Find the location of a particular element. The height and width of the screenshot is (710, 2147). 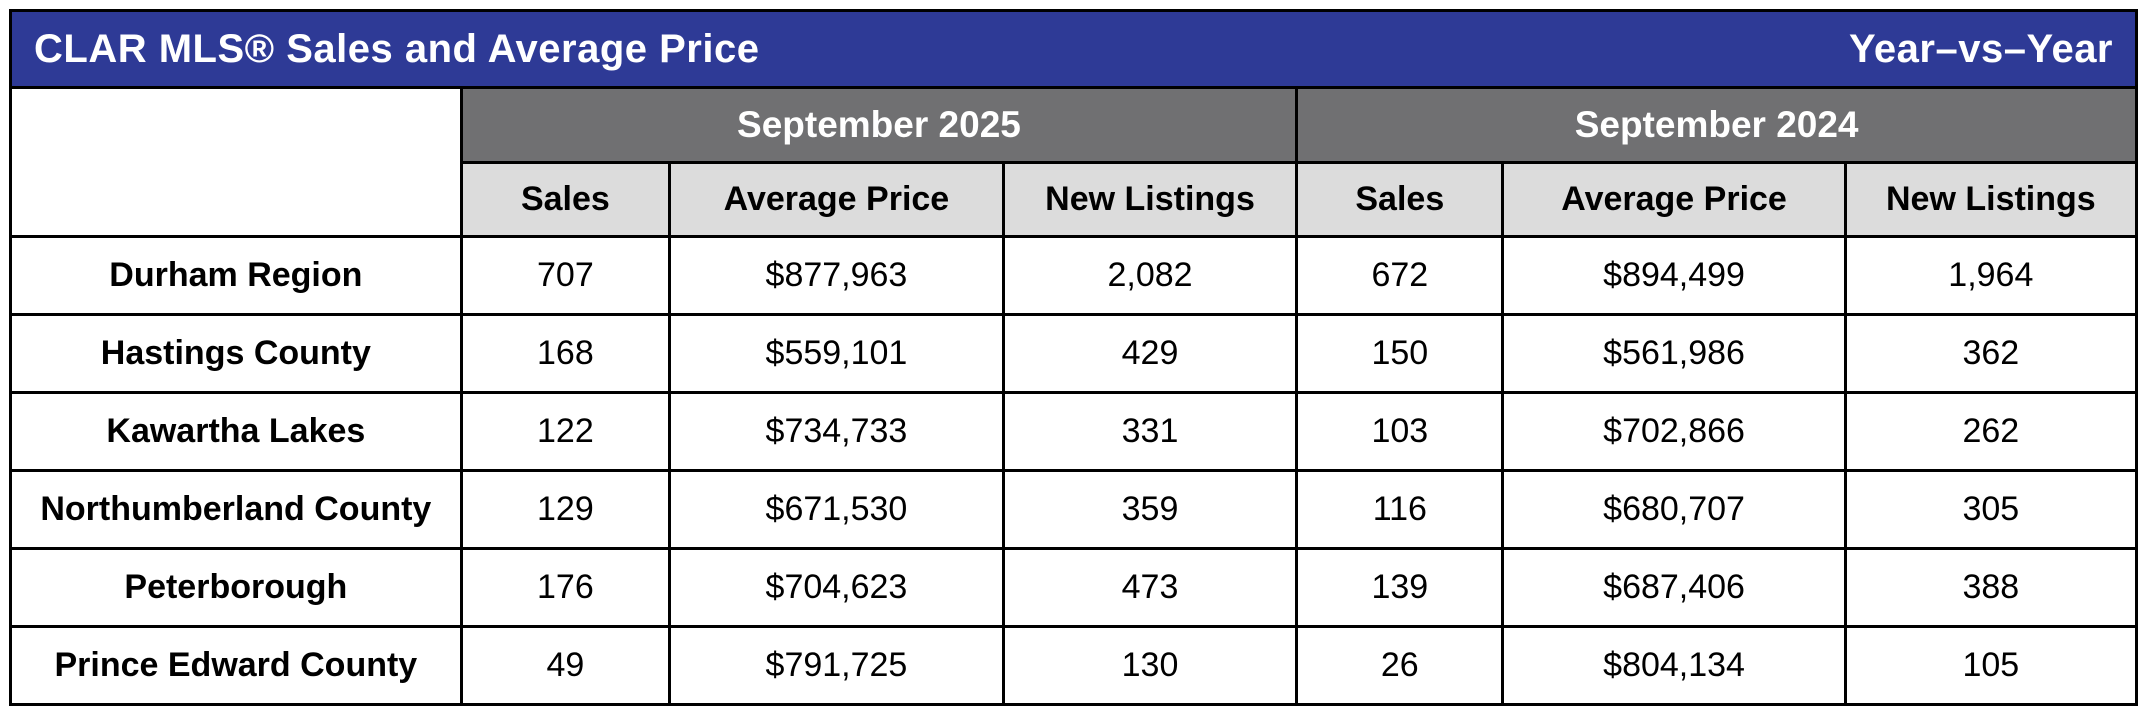

cell-new-listings-2025: 429 is located at coordinates (1150, 353).